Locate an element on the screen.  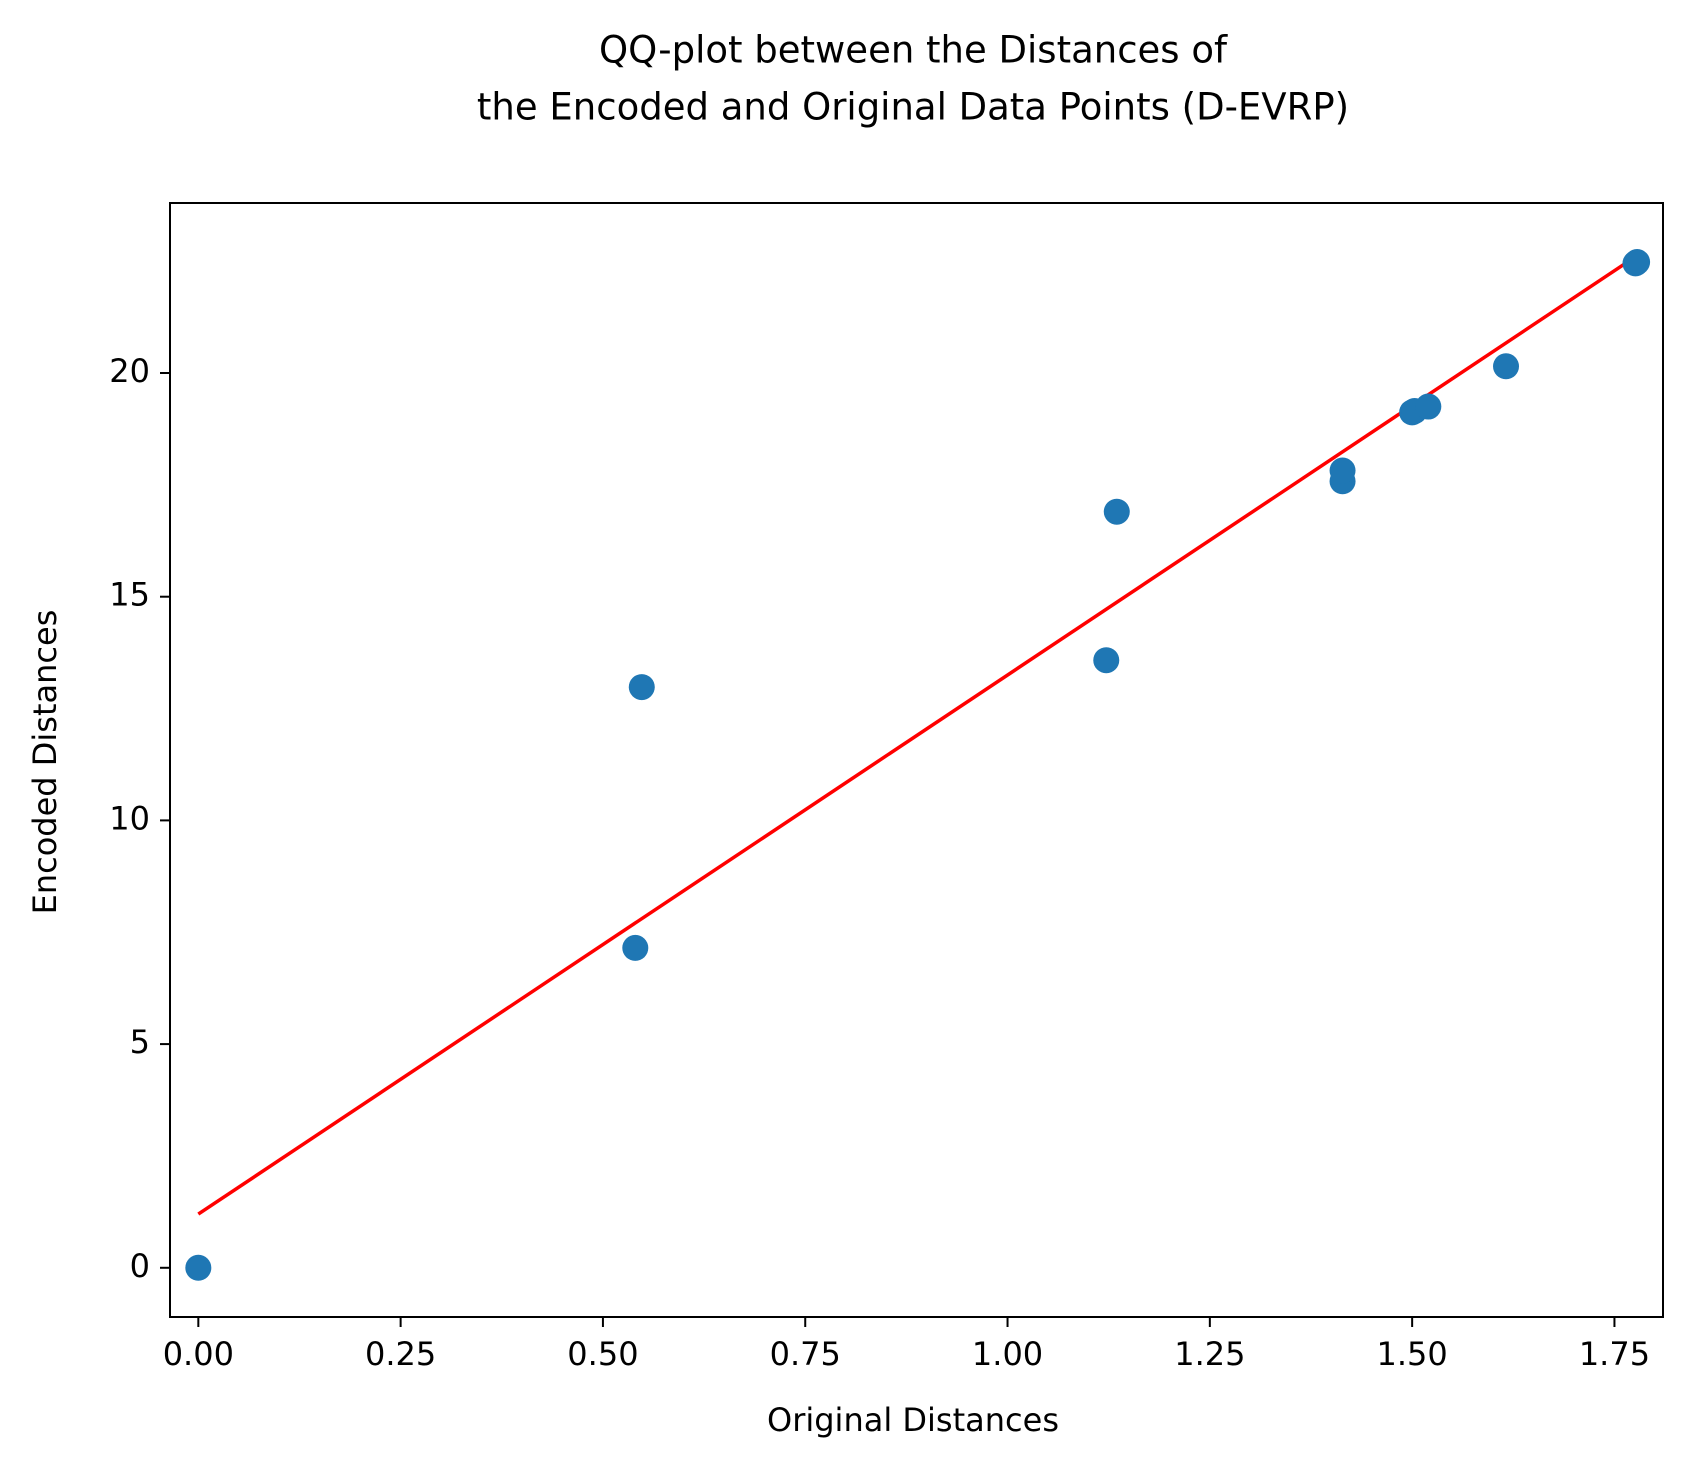
y-tick-label: 5 is located at coordinates (140, 1042).